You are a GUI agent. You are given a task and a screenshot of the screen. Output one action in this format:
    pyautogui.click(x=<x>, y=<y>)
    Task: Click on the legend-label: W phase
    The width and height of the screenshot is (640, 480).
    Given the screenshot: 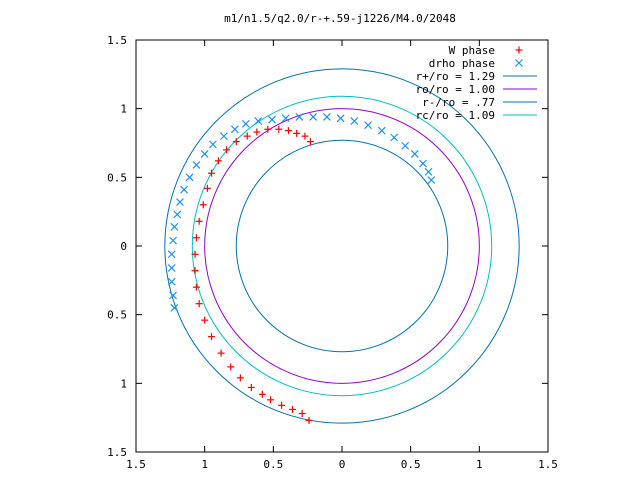 What is the action you would take?
    pyautogui.click(x=472, y=50)
    